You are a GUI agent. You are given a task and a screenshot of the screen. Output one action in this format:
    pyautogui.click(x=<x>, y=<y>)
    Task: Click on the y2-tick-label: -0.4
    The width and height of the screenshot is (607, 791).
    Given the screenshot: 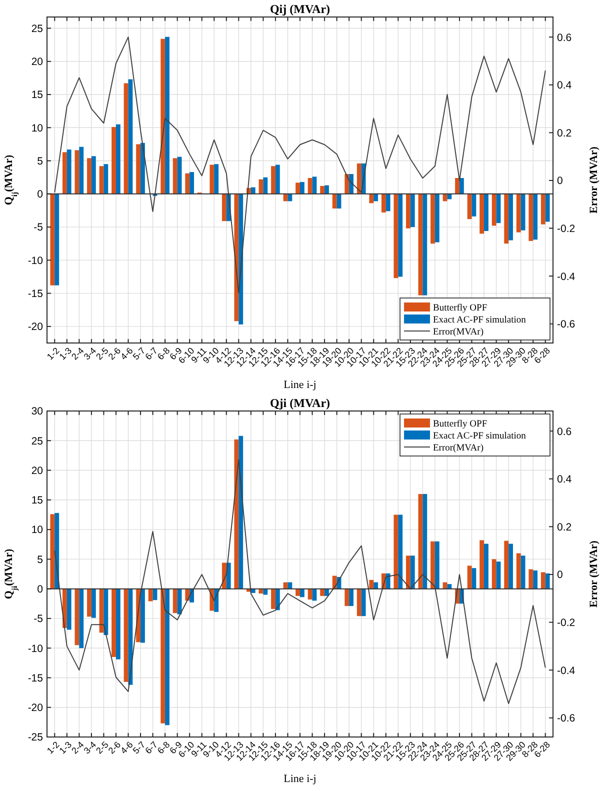 What is the action you would take?
    pyautogui.click(x=566, y=276)
    